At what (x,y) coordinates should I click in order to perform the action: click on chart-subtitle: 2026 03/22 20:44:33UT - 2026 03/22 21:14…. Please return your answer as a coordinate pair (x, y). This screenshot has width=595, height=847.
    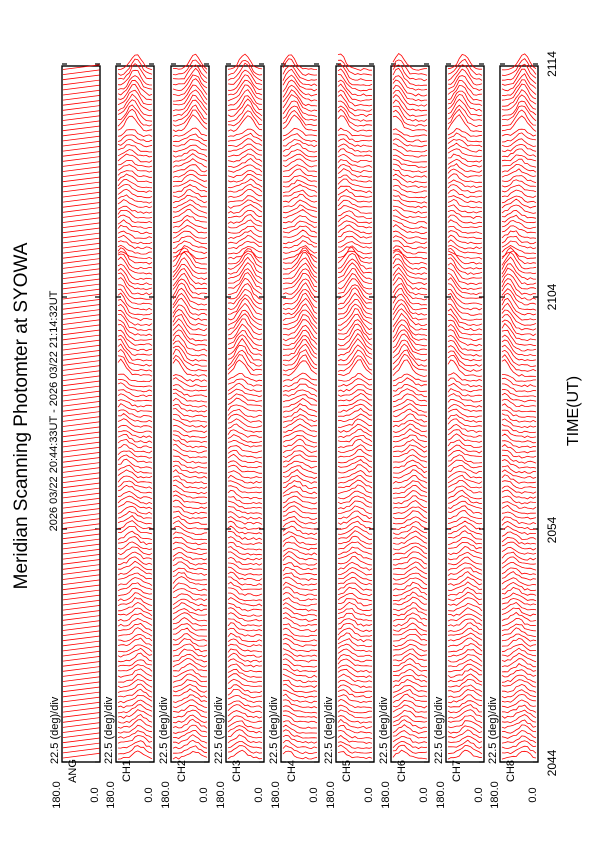
    Looking at the image, I should click on (54, 410).